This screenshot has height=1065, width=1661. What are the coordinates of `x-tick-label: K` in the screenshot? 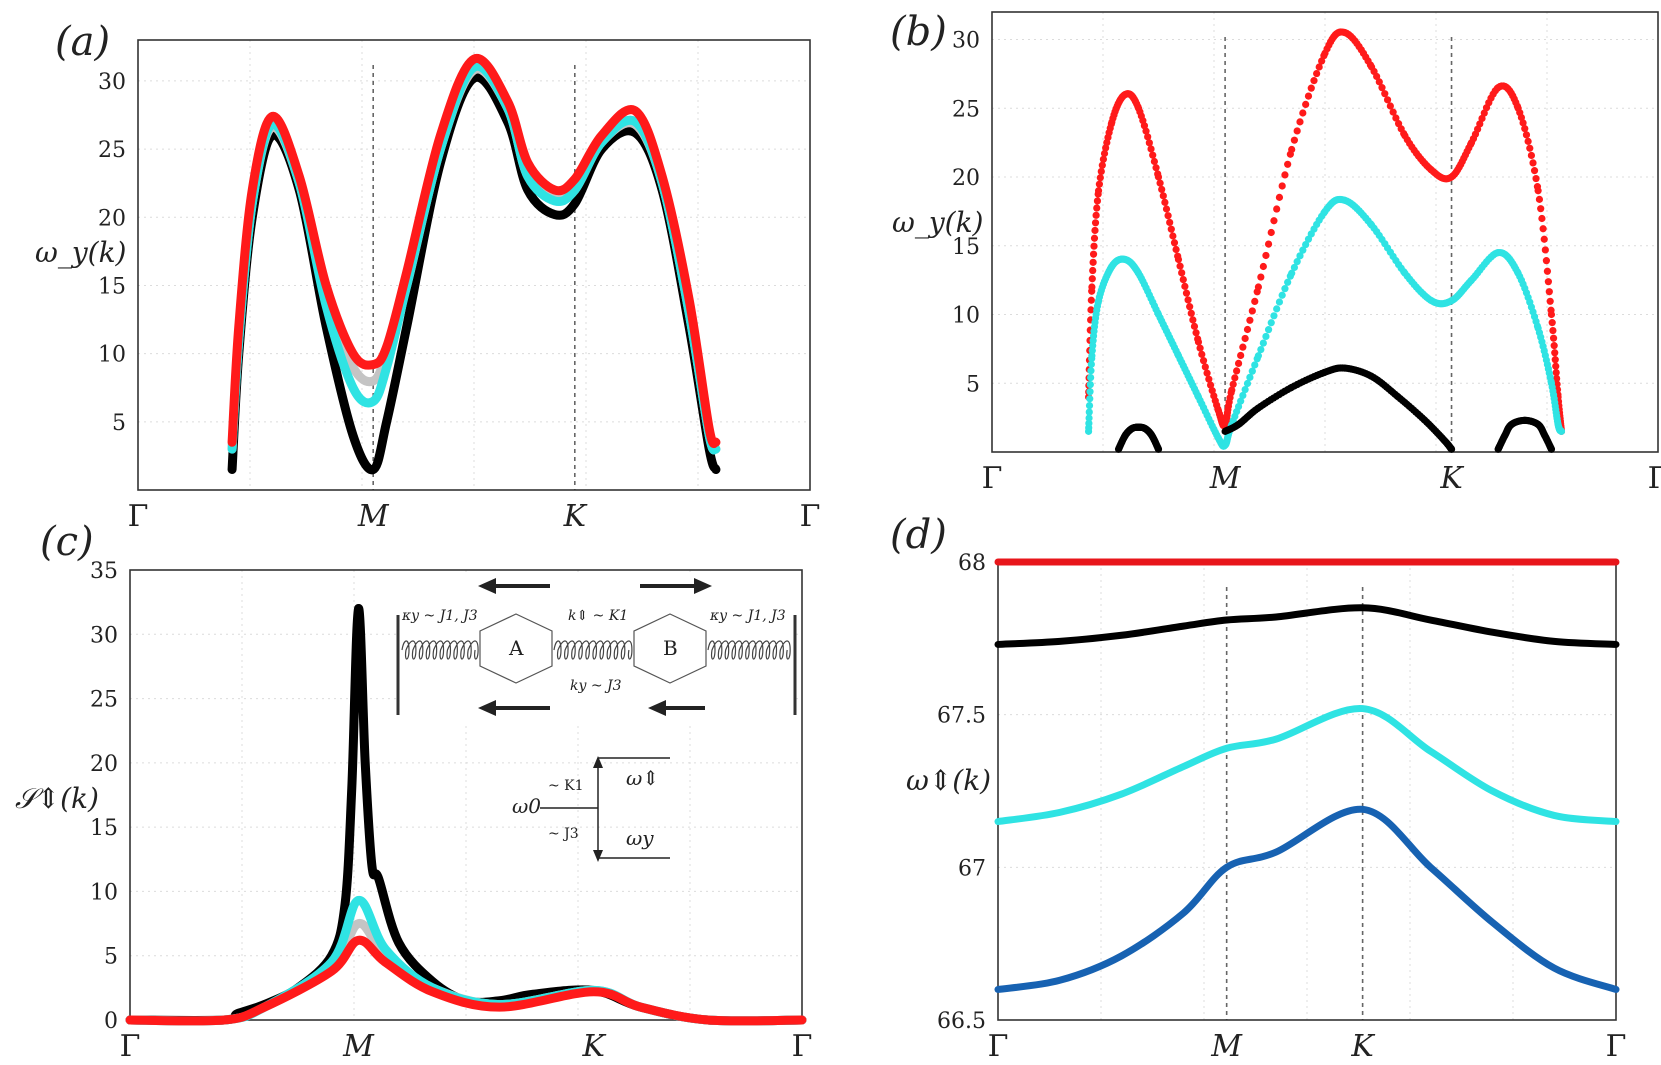 It's located at (1362, 1046).